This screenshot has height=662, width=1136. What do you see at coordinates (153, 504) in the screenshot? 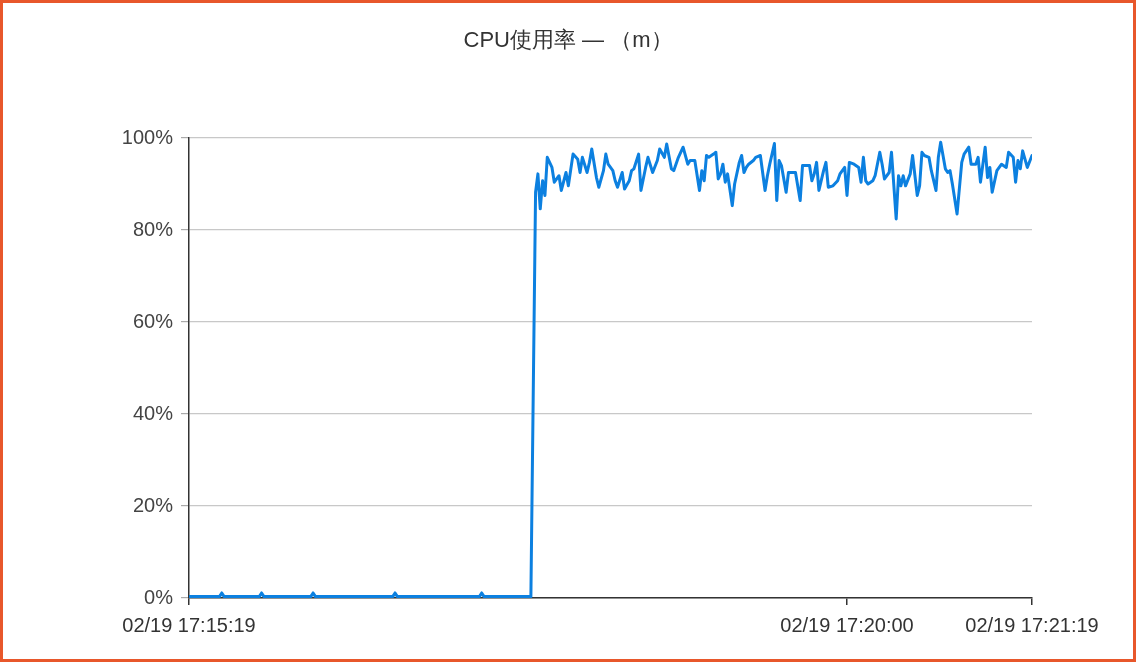
I see `y-tick-label: 20%` at bounding box center [153, 504].